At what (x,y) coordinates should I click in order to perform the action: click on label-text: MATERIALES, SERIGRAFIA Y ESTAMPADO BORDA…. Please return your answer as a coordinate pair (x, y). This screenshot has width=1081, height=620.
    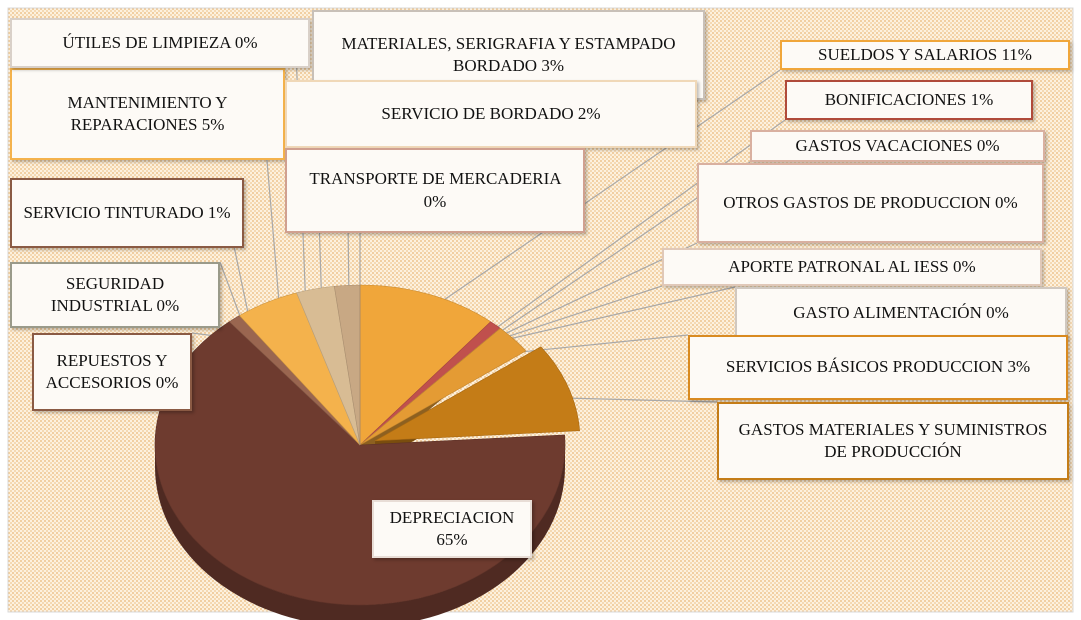
    Looking at the image, I should click on (508, 55).